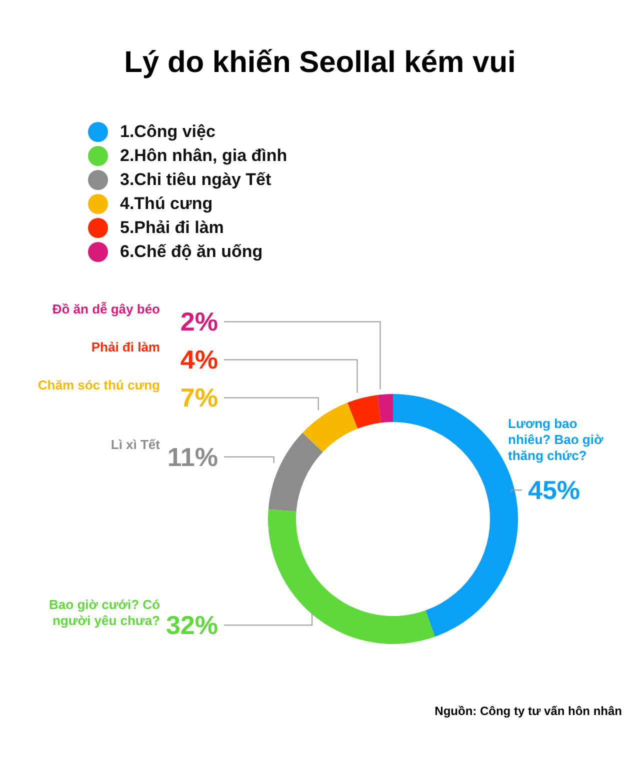 The width and height of the screenshot is (640, 780). Describe the element at coordinates (104, 612) in the screenshot. I see `text: Bao giờ cưới? Có người yêu chưa?` at that location.